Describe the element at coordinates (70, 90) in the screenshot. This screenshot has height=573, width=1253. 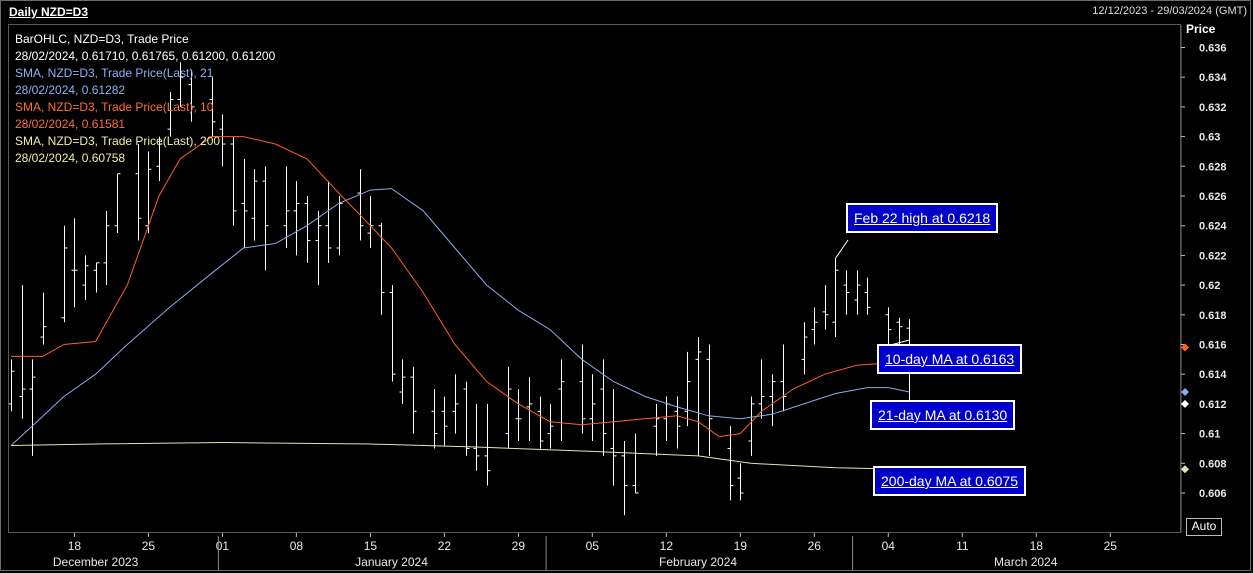
I see `legend-sma21-value: 28/02/2024, 0.61282` at that location.